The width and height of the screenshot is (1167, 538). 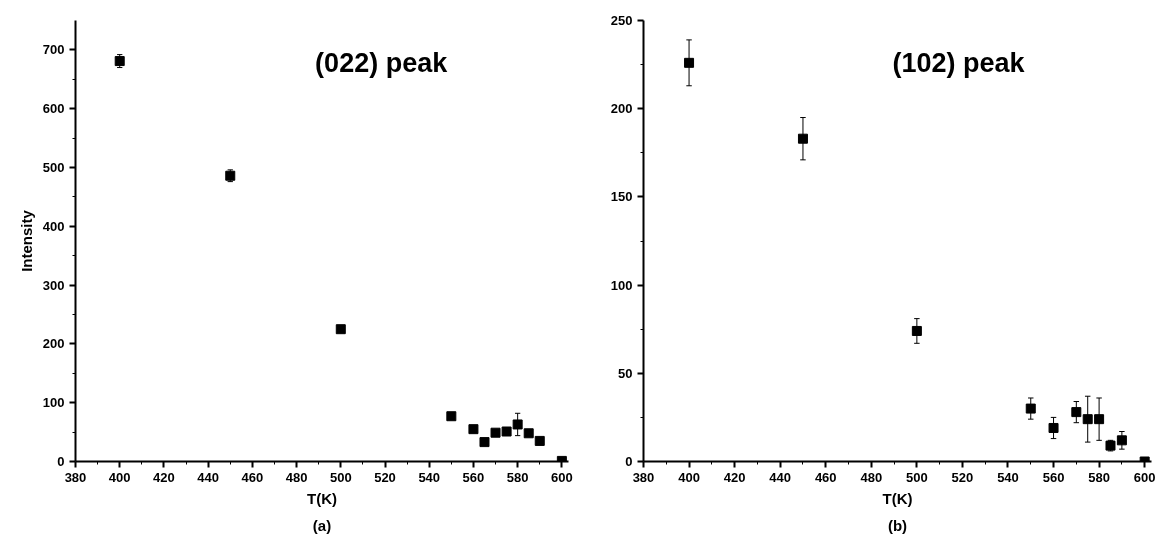 I want to click on y-tick-label: 300, so click(x=53, y=285).